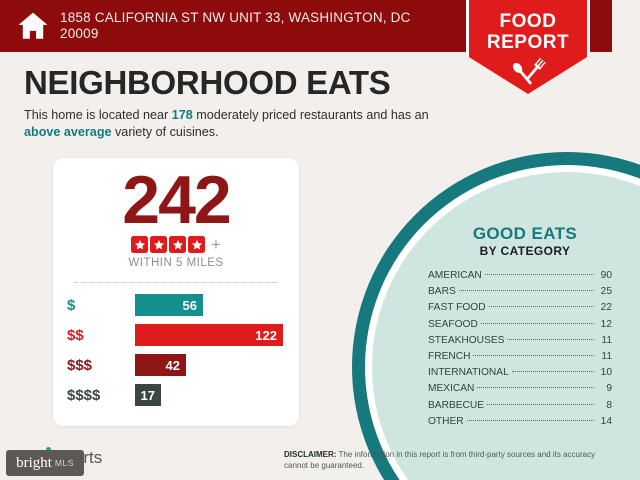  Describe the element at coordinates (148, 395) in the screenshot. I see `price-tier-bar: 17` at that location.